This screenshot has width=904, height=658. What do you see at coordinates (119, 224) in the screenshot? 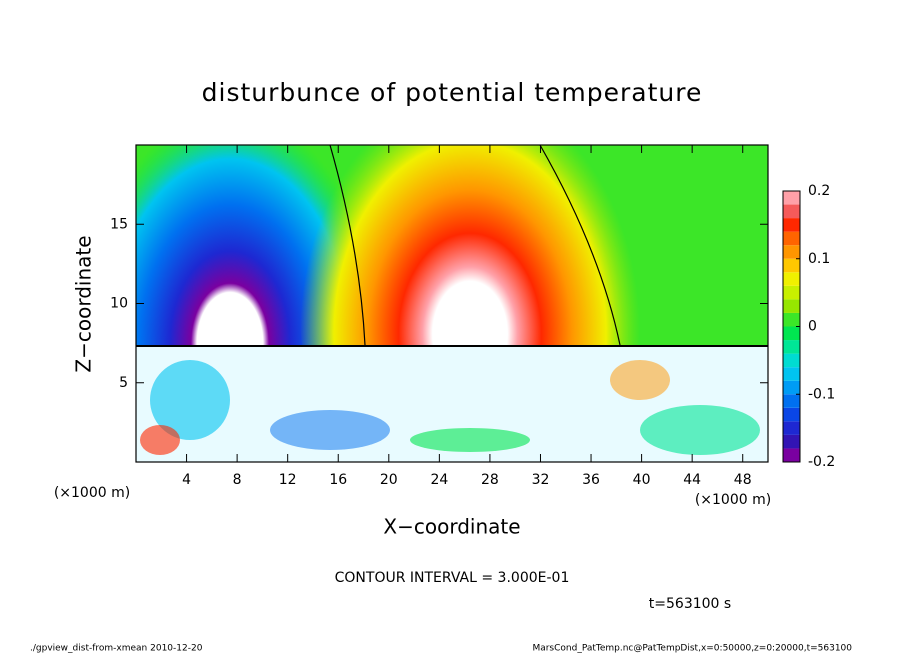
I see `y-tick-label: 15` at bounding box center [119, 224].